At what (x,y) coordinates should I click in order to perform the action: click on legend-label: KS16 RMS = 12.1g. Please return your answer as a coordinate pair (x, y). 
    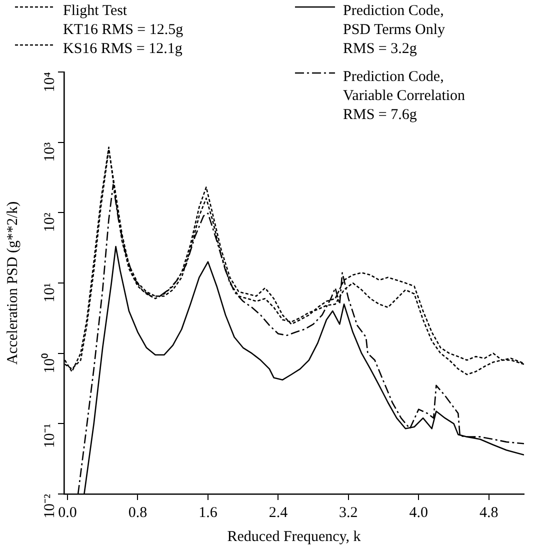
    Looking at the image, I should click on (122, 49).